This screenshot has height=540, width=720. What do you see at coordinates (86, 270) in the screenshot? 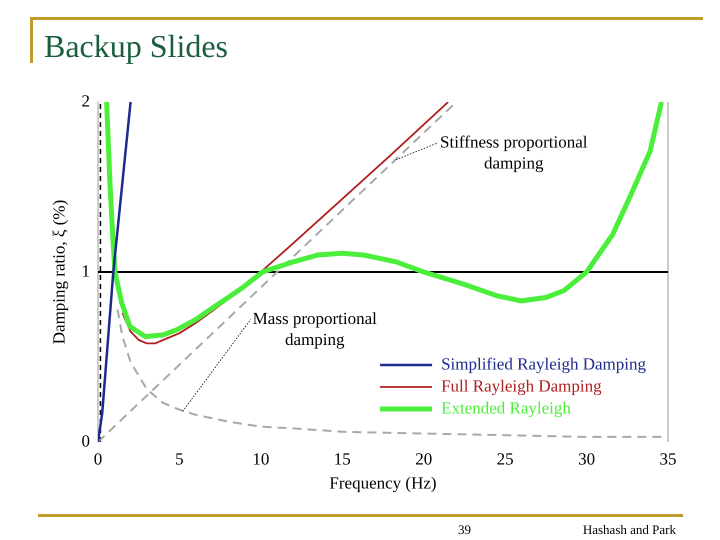
I see `y-tick-label: 1` at bounding box center [86, 270].